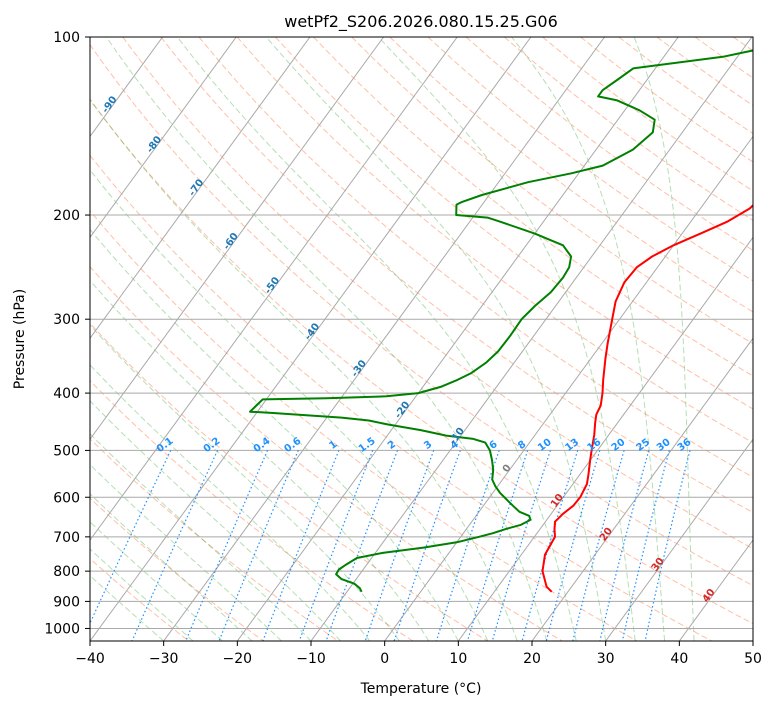  What do you see at coordinates (458, 436) in the screenshot?
I see `isotherm-label: -10` at bounding box center [458, 436].